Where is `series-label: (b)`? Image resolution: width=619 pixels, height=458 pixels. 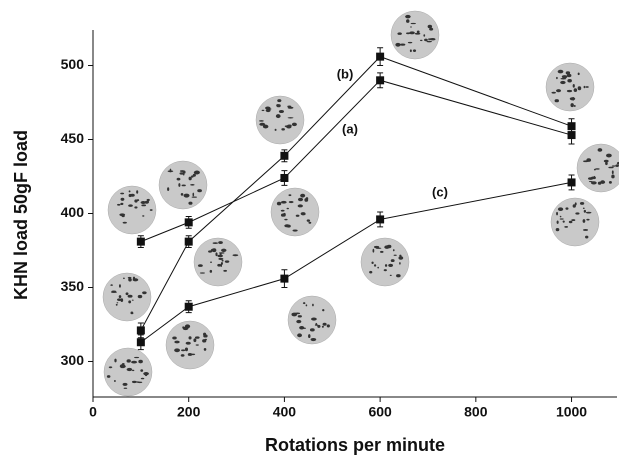
series-label: (b) is located at coordinates (345, 73).